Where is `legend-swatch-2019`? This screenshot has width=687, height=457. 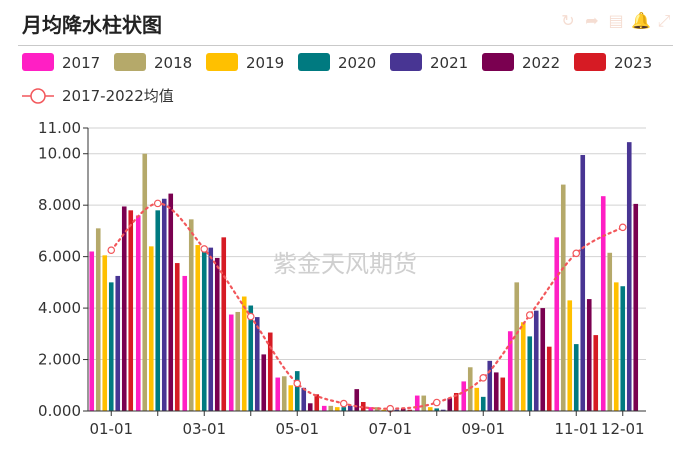
legend-swatch-2019 is located at coordinates (222, 62).